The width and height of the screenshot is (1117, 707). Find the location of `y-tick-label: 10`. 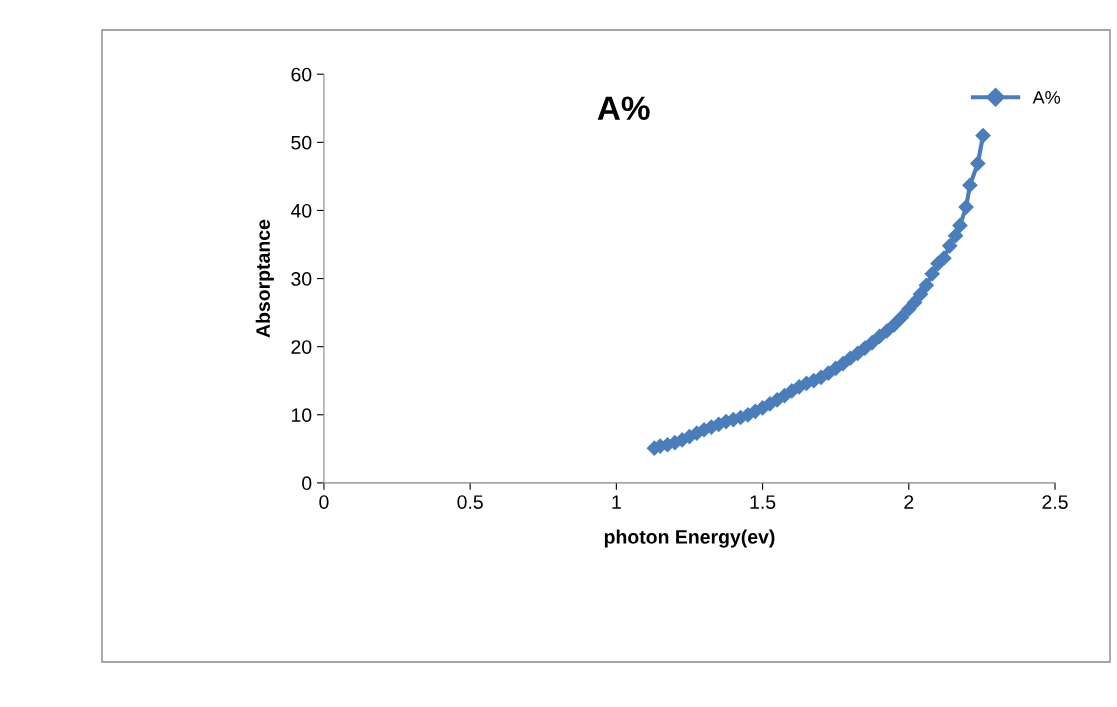

y-tick-label: 10 is located at coordinates (301, 415).